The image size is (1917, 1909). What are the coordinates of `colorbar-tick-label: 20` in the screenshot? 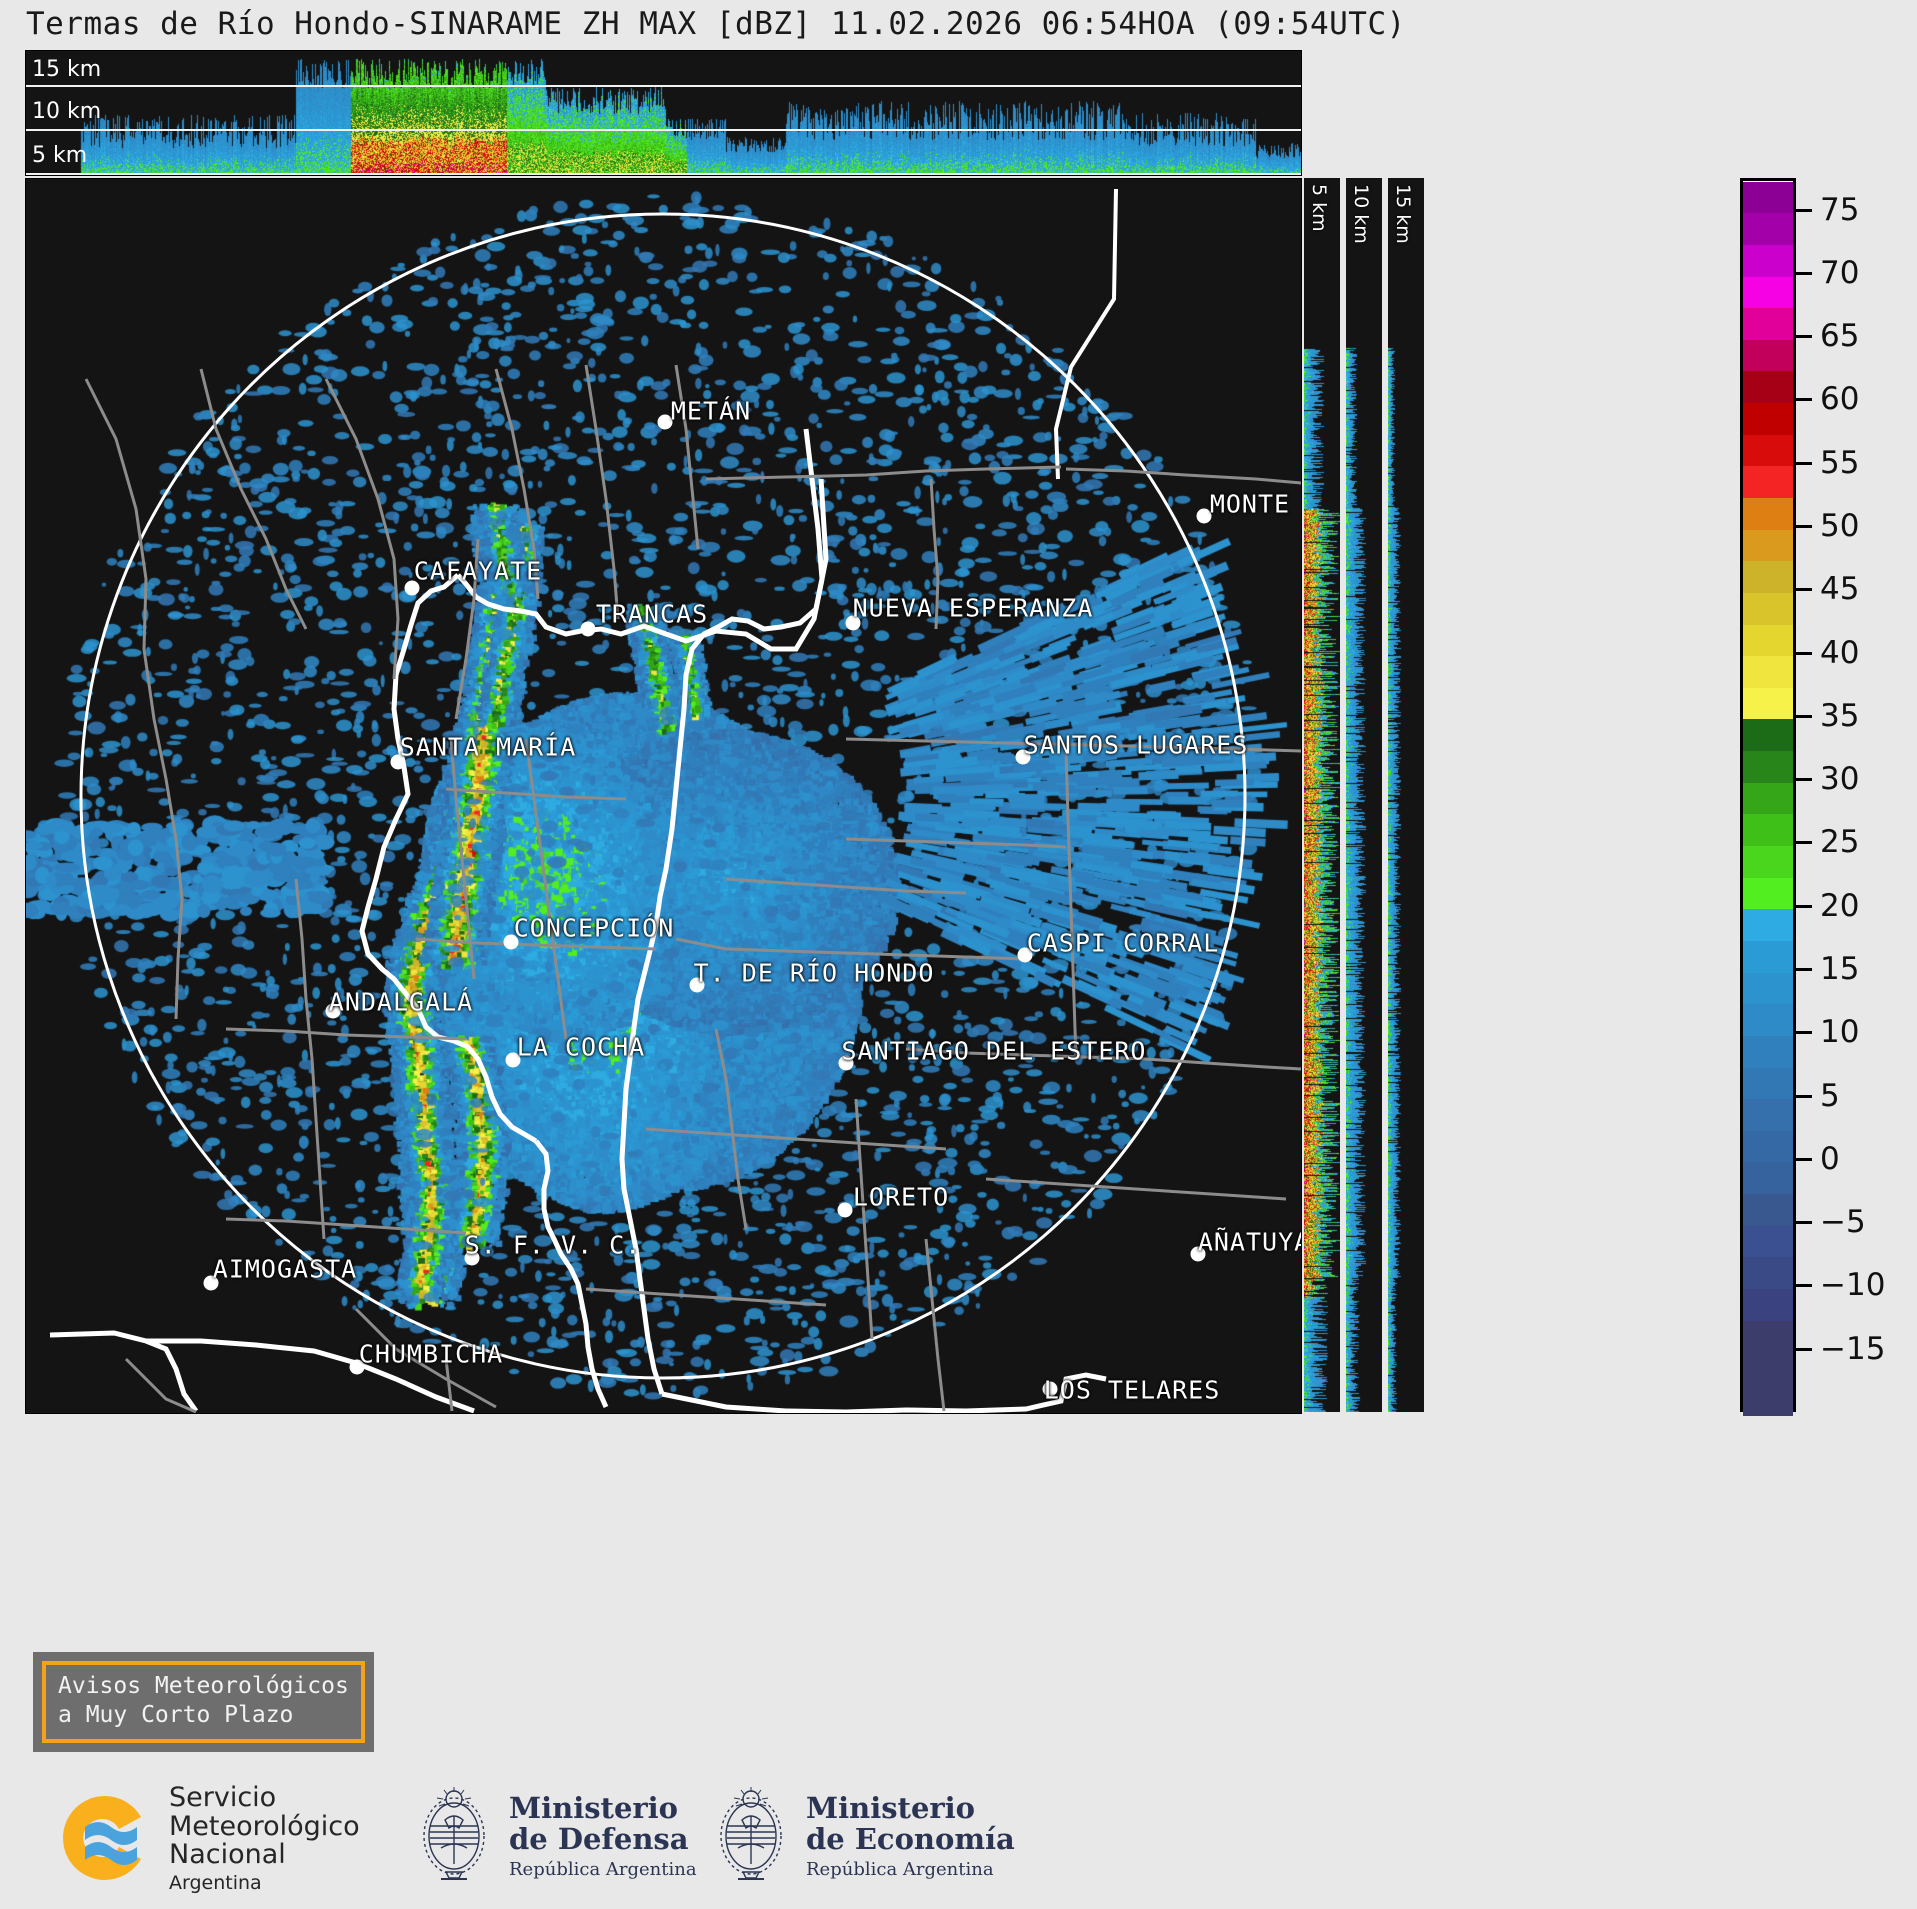 It's located at (1840, 905).